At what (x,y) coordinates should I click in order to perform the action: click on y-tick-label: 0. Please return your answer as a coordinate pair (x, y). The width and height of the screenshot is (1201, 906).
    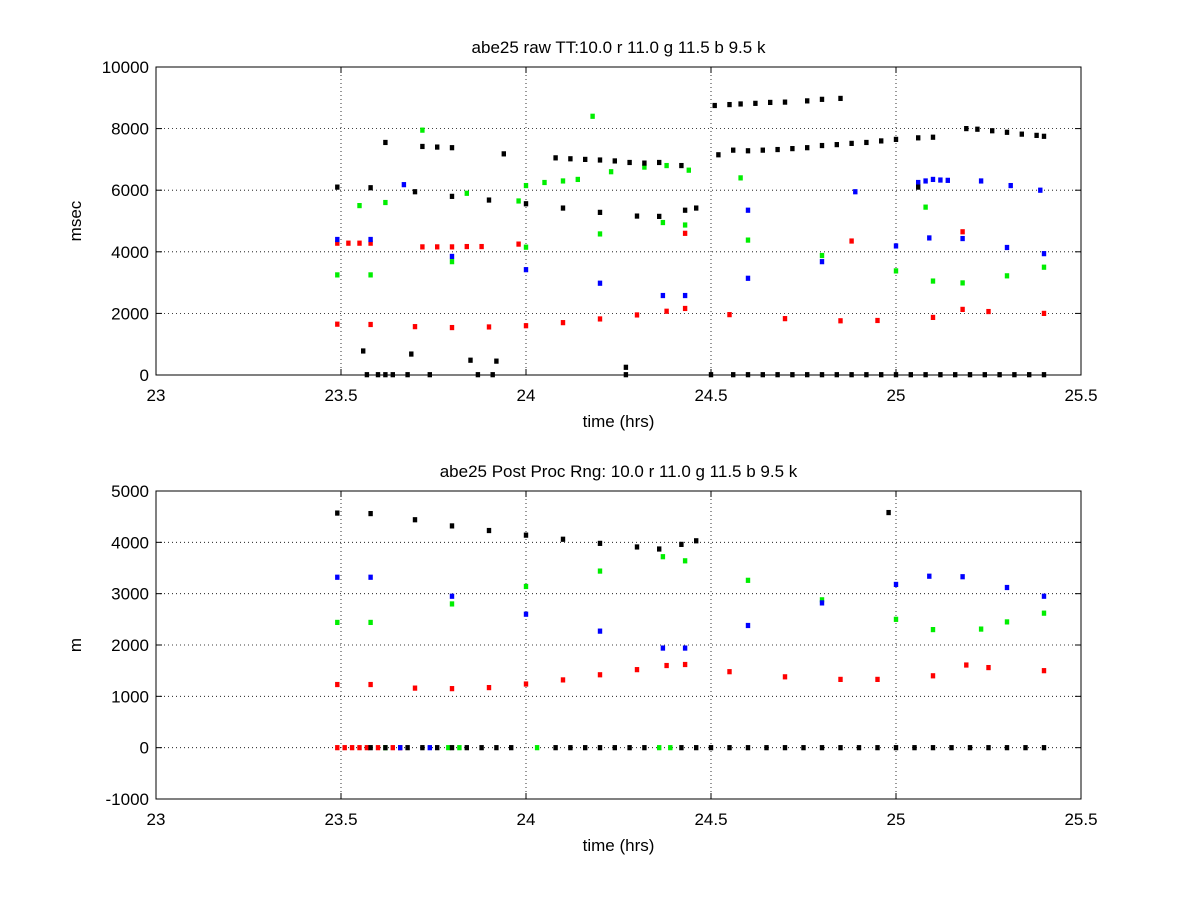
    Looking at the image, I should click on (144, 375).